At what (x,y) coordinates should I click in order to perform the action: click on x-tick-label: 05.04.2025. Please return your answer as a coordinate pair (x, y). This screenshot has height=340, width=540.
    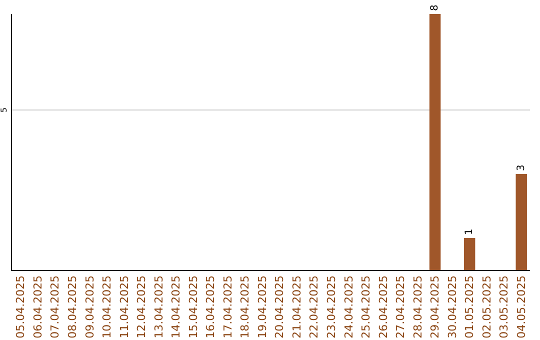
    Looking at the image, I should click on (21, 306).